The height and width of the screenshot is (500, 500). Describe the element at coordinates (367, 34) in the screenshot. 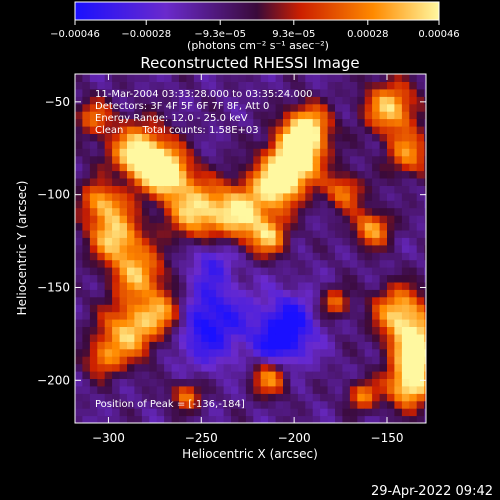

I see `colorbar-tick-label: 0.00028` at that location.